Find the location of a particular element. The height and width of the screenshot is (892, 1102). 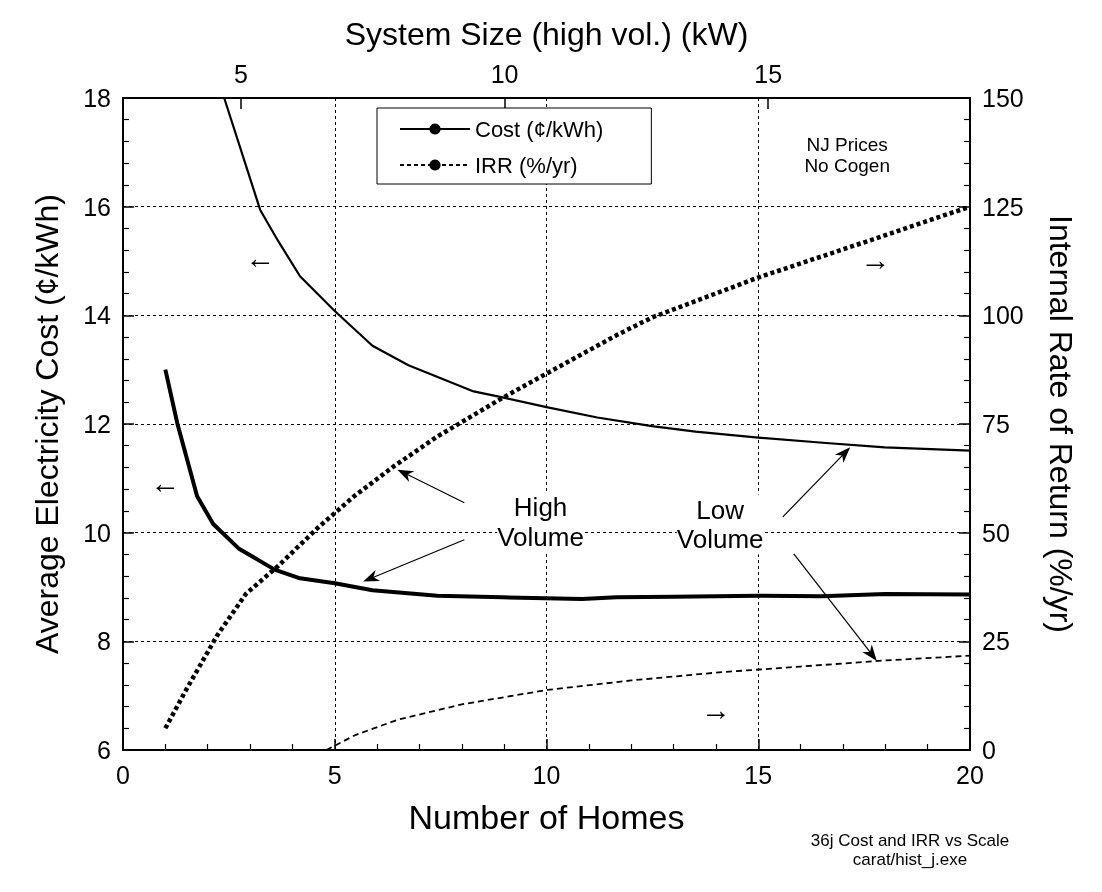

y-tick-label: 8 is located at coordinates (104, 641).